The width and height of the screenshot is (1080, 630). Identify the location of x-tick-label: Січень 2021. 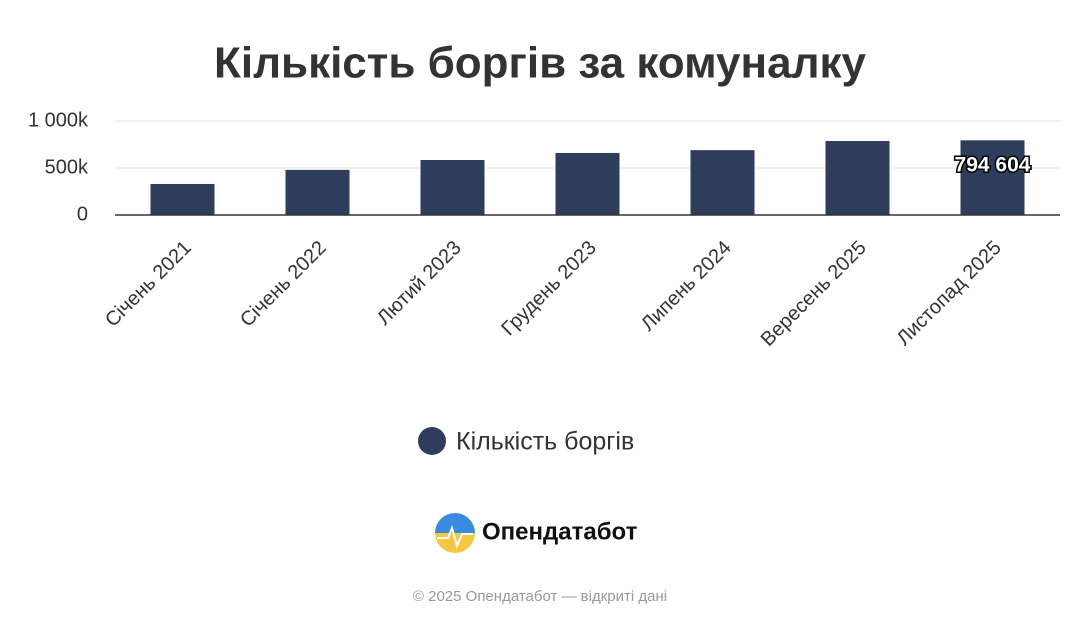
(148, 284).